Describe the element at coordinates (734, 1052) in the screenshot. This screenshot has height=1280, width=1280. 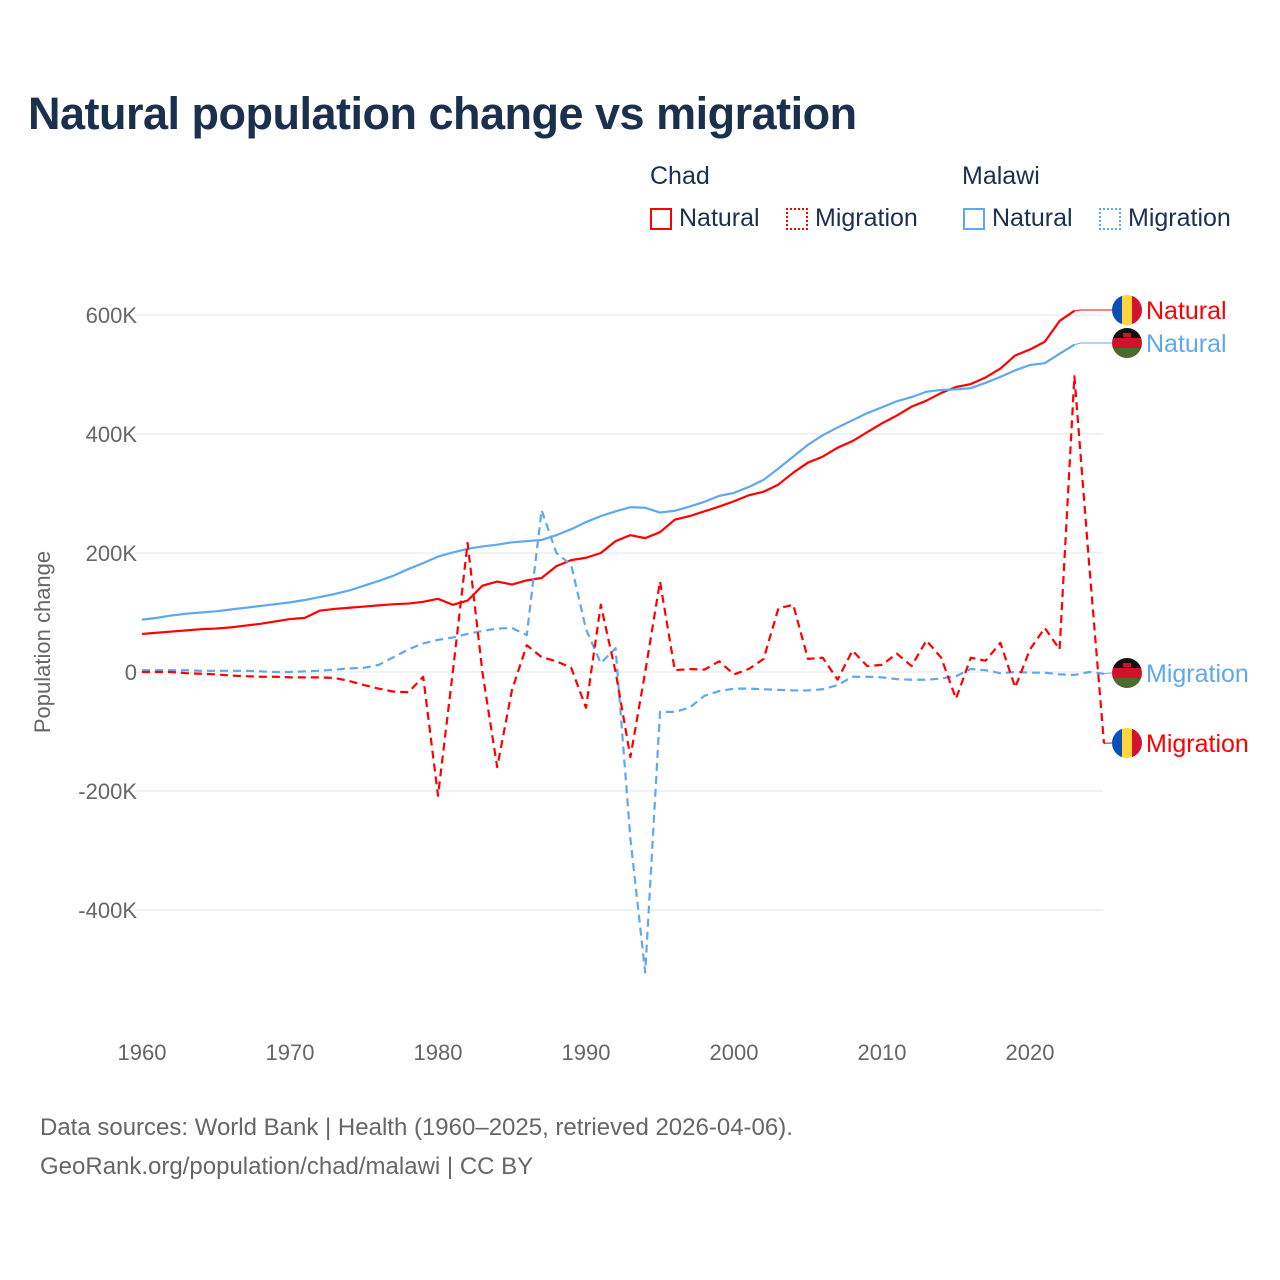
I see `x-tick-label: 2000` at that location.